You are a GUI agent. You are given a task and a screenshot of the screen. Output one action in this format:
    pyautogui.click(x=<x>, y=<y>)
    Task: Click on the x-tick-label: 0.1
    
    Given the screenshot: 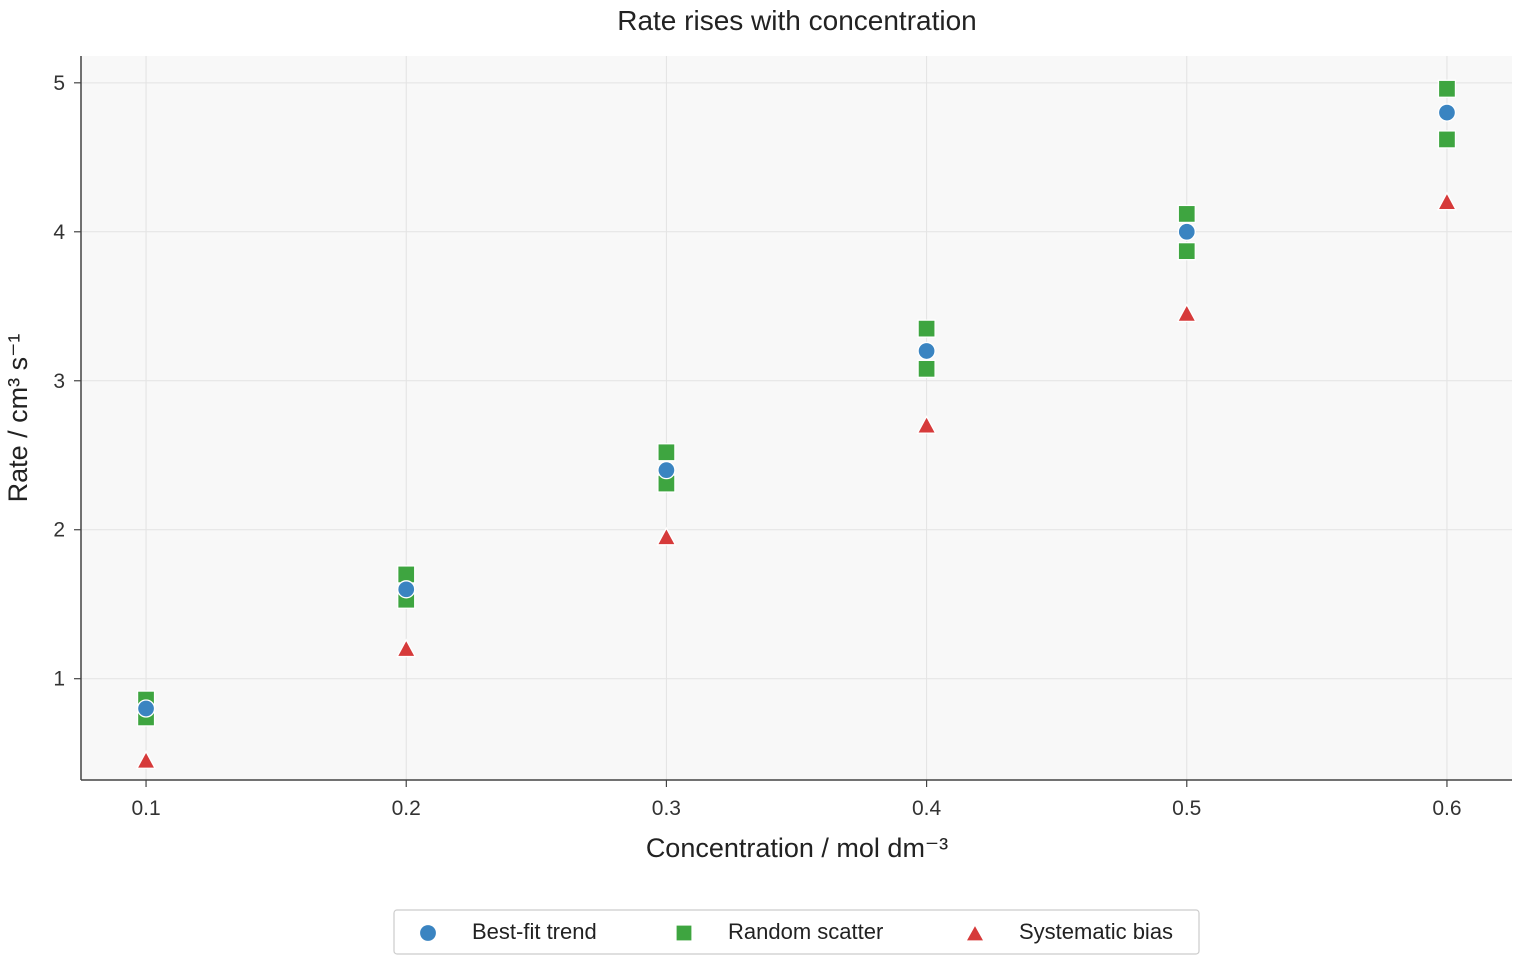 What is the action you would take?
    pyautogui.click(x=145, y=808)
    